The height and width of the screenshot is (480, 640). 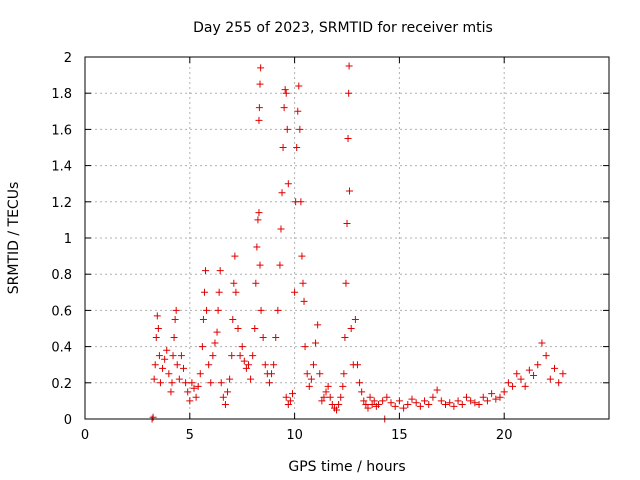 What do you see at coordinates (190, 435) in the screenshot?
I see `x-tick-label: 5` at bounding box center [190, 435].